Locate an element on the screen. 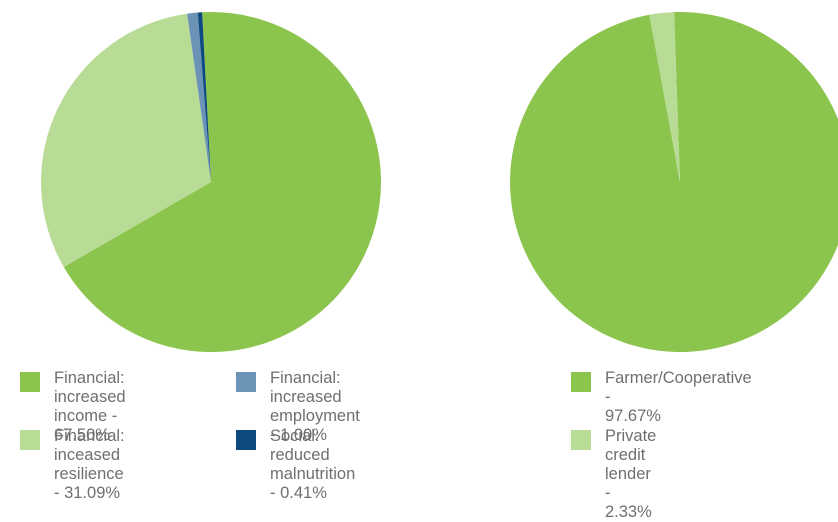 The width and height of the screenshot is (838, 522). legend-item-reduced-malnutrition: Social: reduced malnutrition - 0.41% is located at coordinates (295, 465).